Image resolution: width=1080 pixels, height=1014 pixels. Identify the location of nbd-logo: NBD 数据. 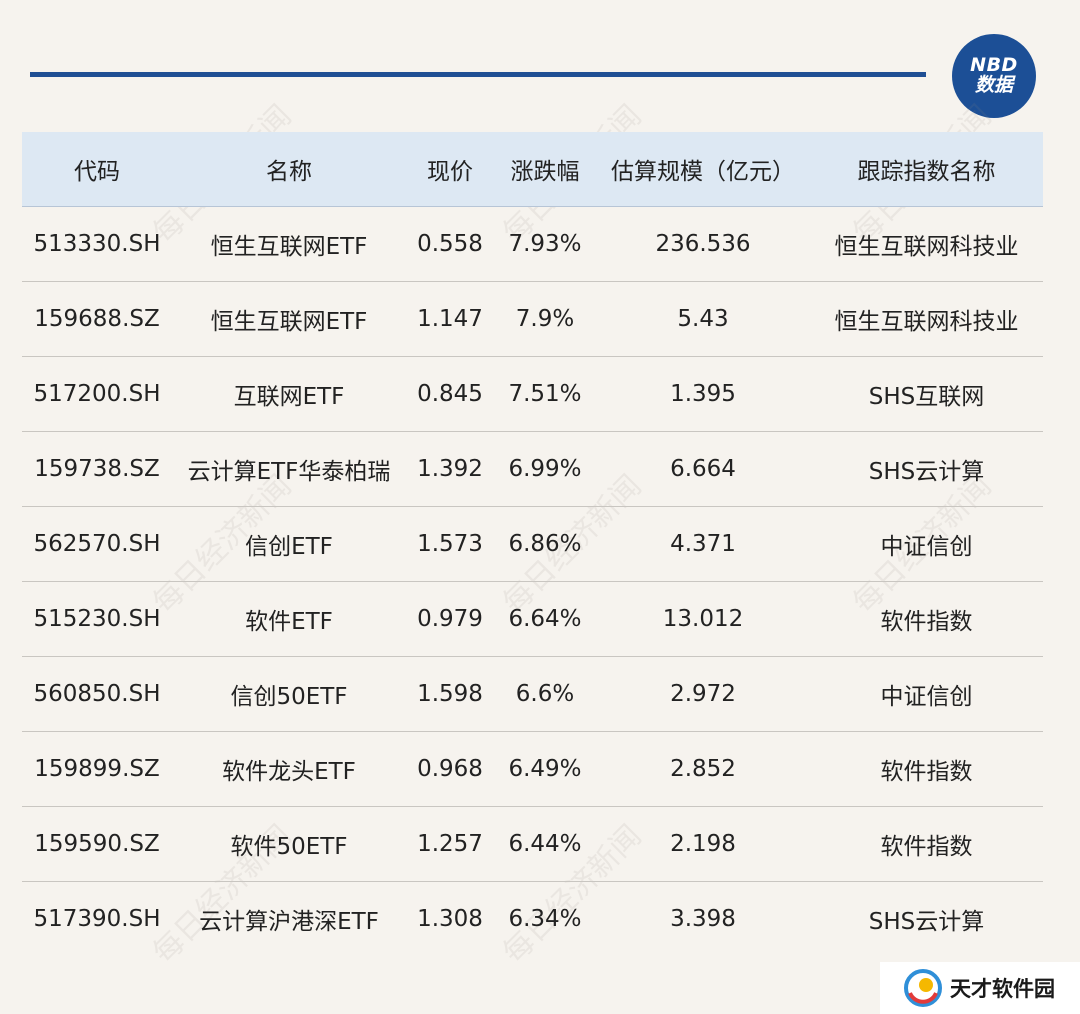
(994, 76).